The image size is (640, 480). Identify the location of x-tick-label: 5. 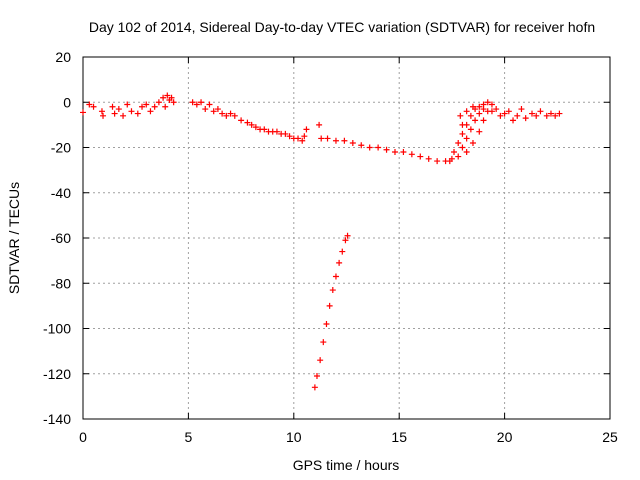
(189, 437).